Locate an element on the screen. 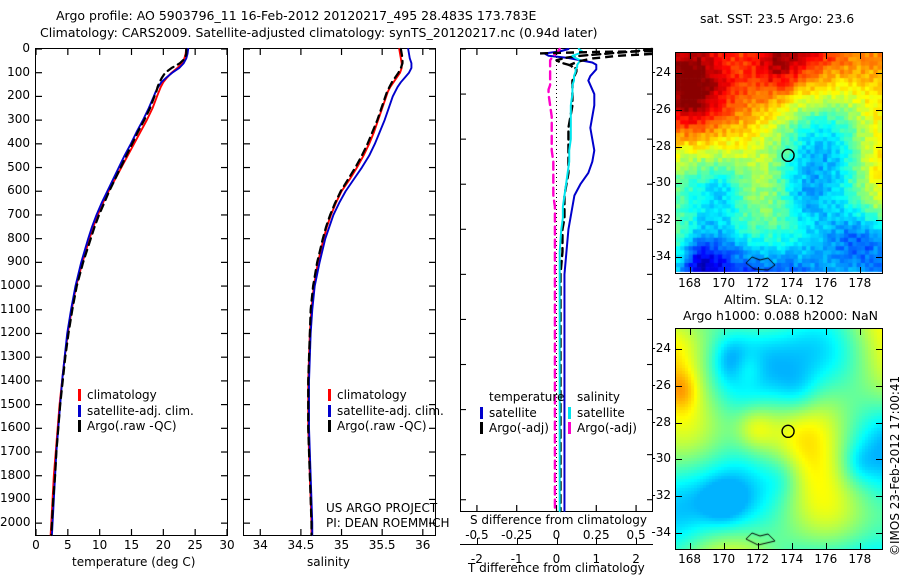 This screenshot has height=580, width=900. legend-item: satellite-adj. clim. is located at coordinates (136, 412).